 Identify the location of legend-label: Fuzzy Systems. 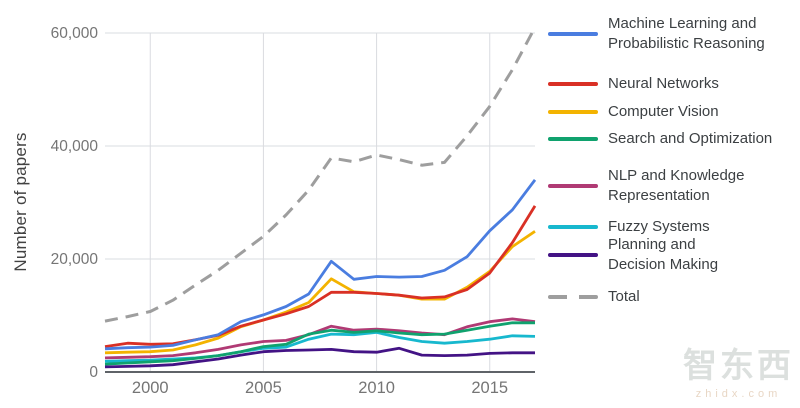
(659, 226).